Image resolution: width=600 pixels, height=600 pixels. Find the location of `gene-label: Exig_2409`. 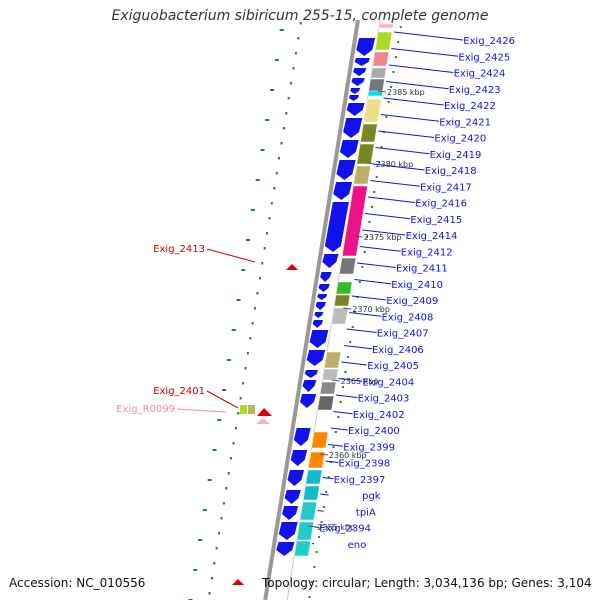

gene-label: Exig_2409 is located at coordinates (412, 301).